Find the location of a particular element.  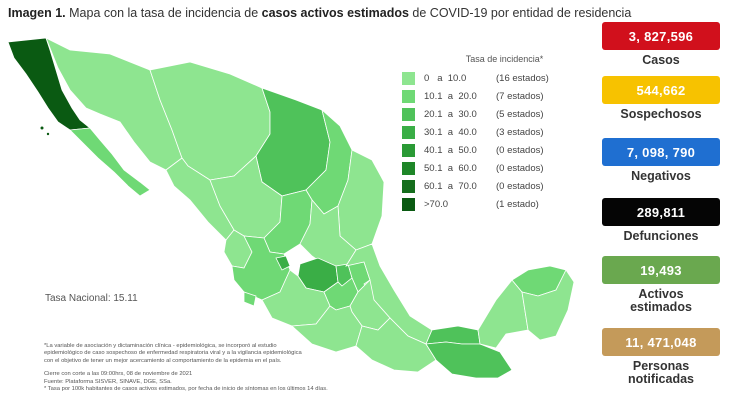

legend-count: (1 estado) is located at coordinates (517, 204).